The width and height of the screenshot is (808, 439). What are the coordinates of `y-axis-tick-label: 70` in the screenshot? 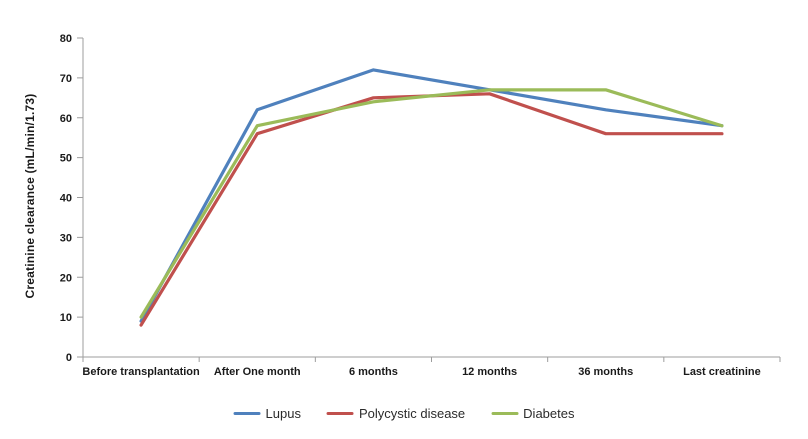 It's located at (66, 79).